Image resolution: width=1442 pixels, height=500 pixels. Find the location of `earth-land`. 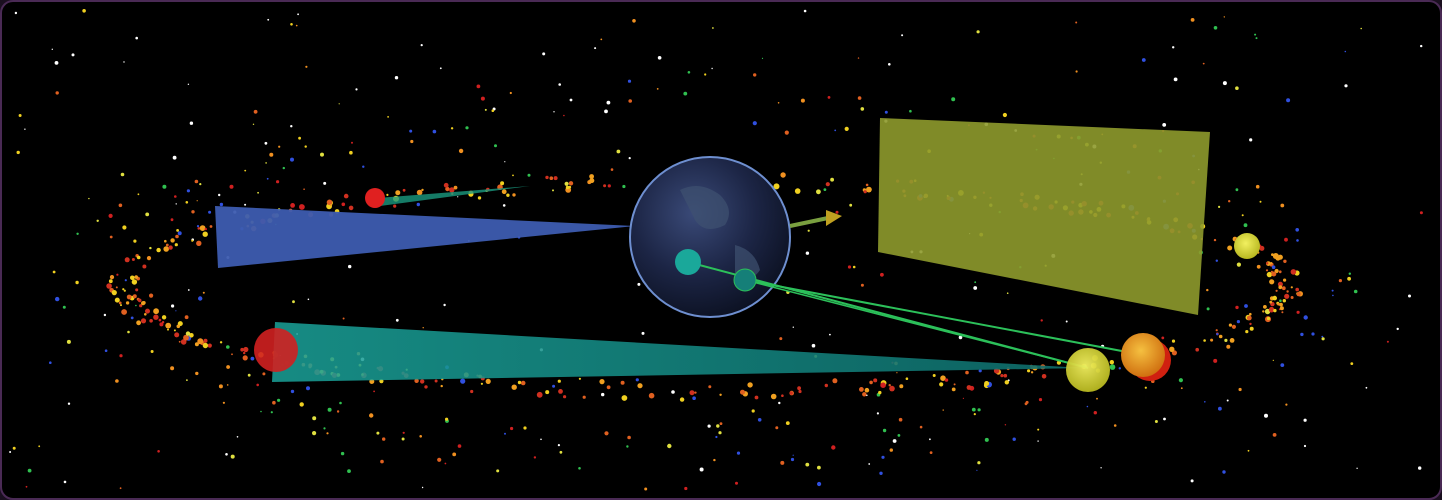

earth-land is located at coordinates (720, 232).